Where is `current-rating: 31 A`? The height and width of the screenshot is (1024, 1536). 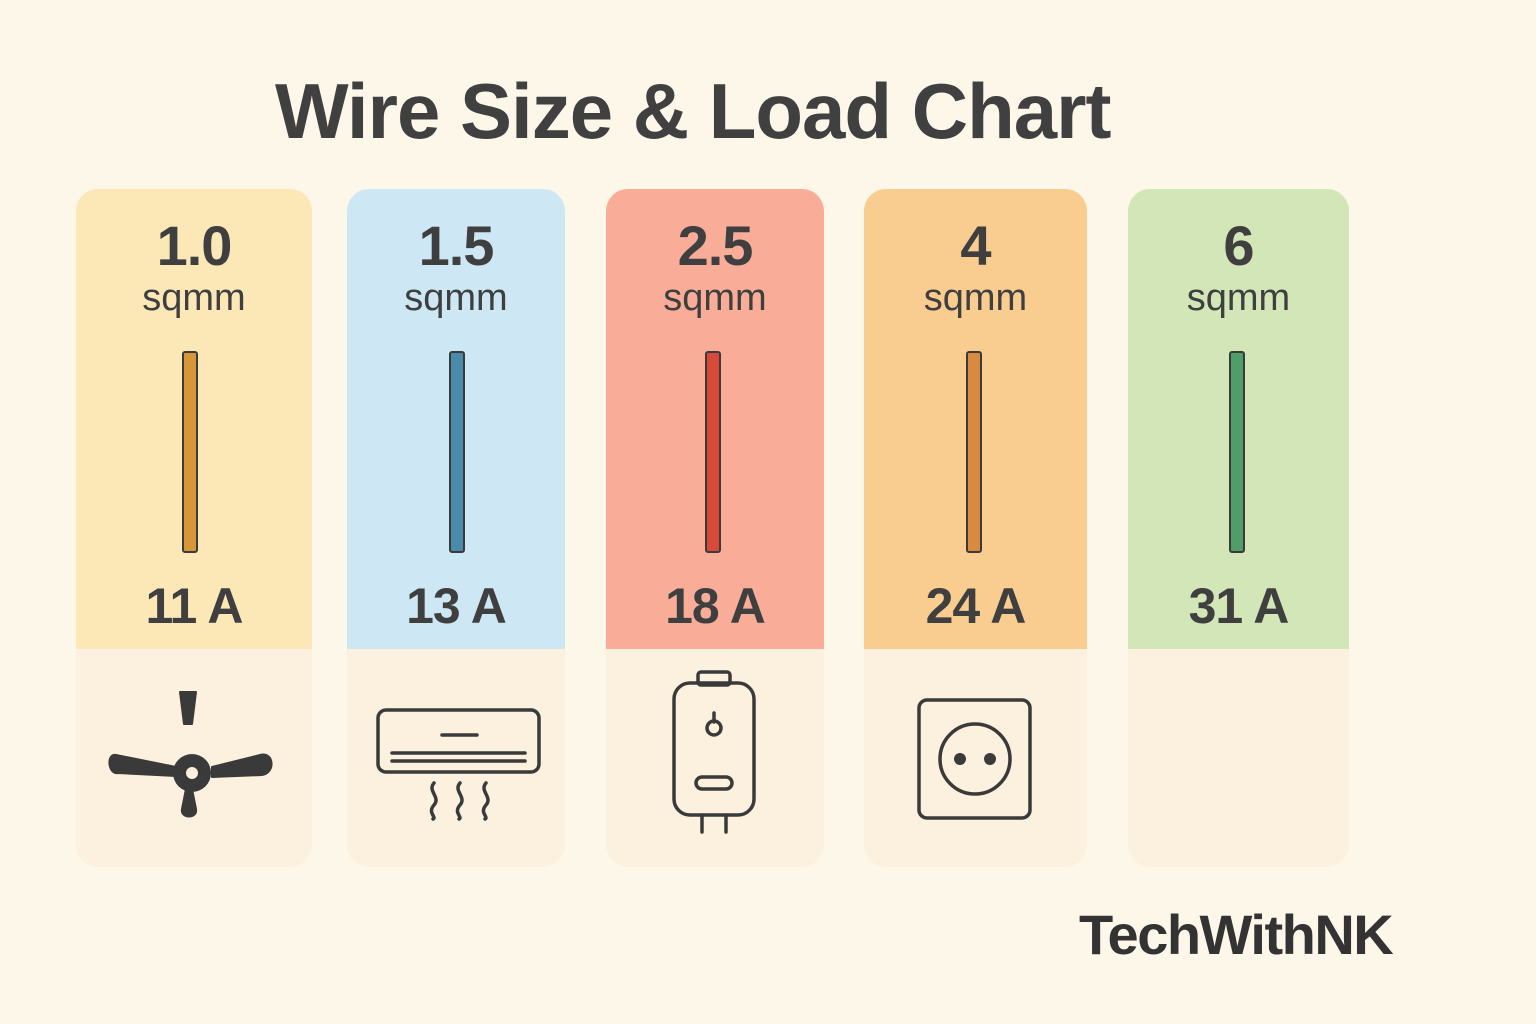
current-rating: 31 A is located at coordinates (1239, 606).